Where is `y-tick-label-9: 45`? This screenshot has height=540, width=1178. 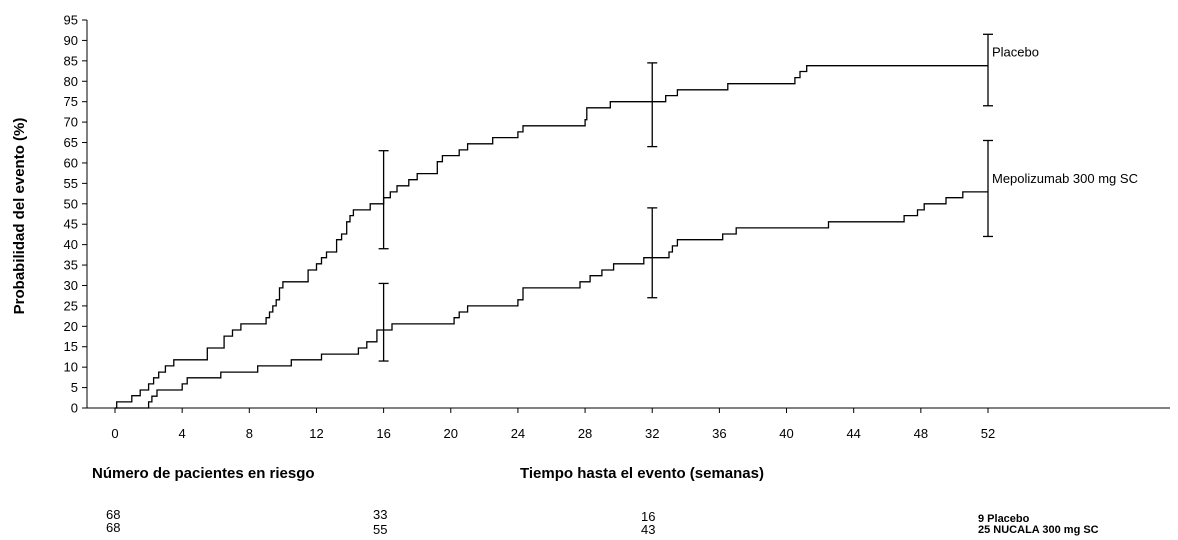
y-tick-label-9: 45 is located at coordinates (71, 224).